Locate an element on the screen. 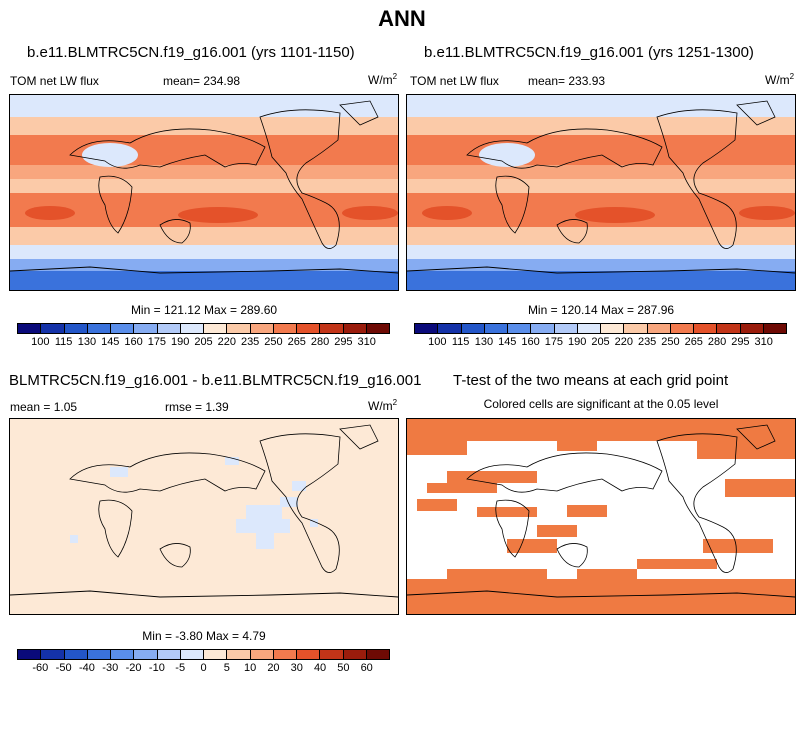 The width and height of the screenshot is (804, 733). tick-label: 130 is located at coordinates (87, 342).